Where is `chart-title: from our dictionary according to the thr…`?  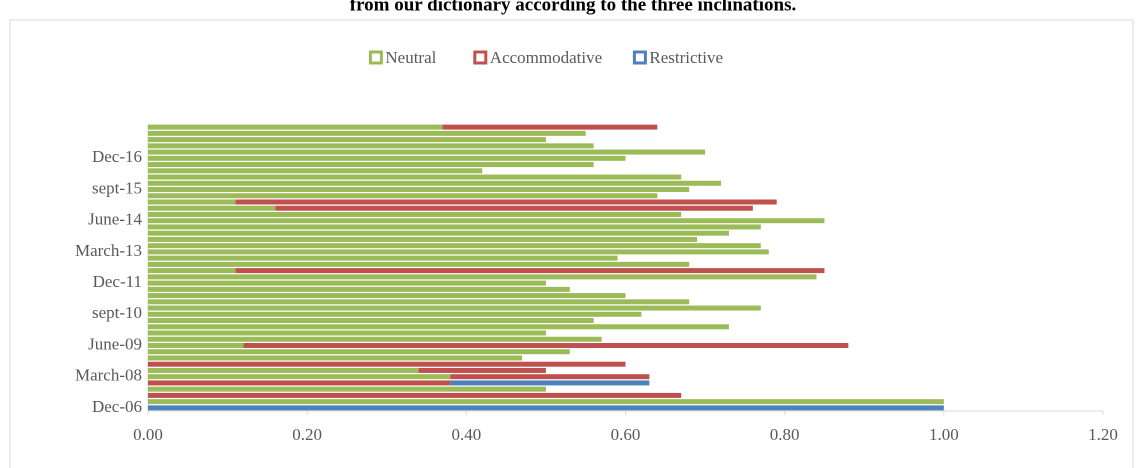
chart-title: from our dictionary according to the thr… is located at coordinates (573, 7).